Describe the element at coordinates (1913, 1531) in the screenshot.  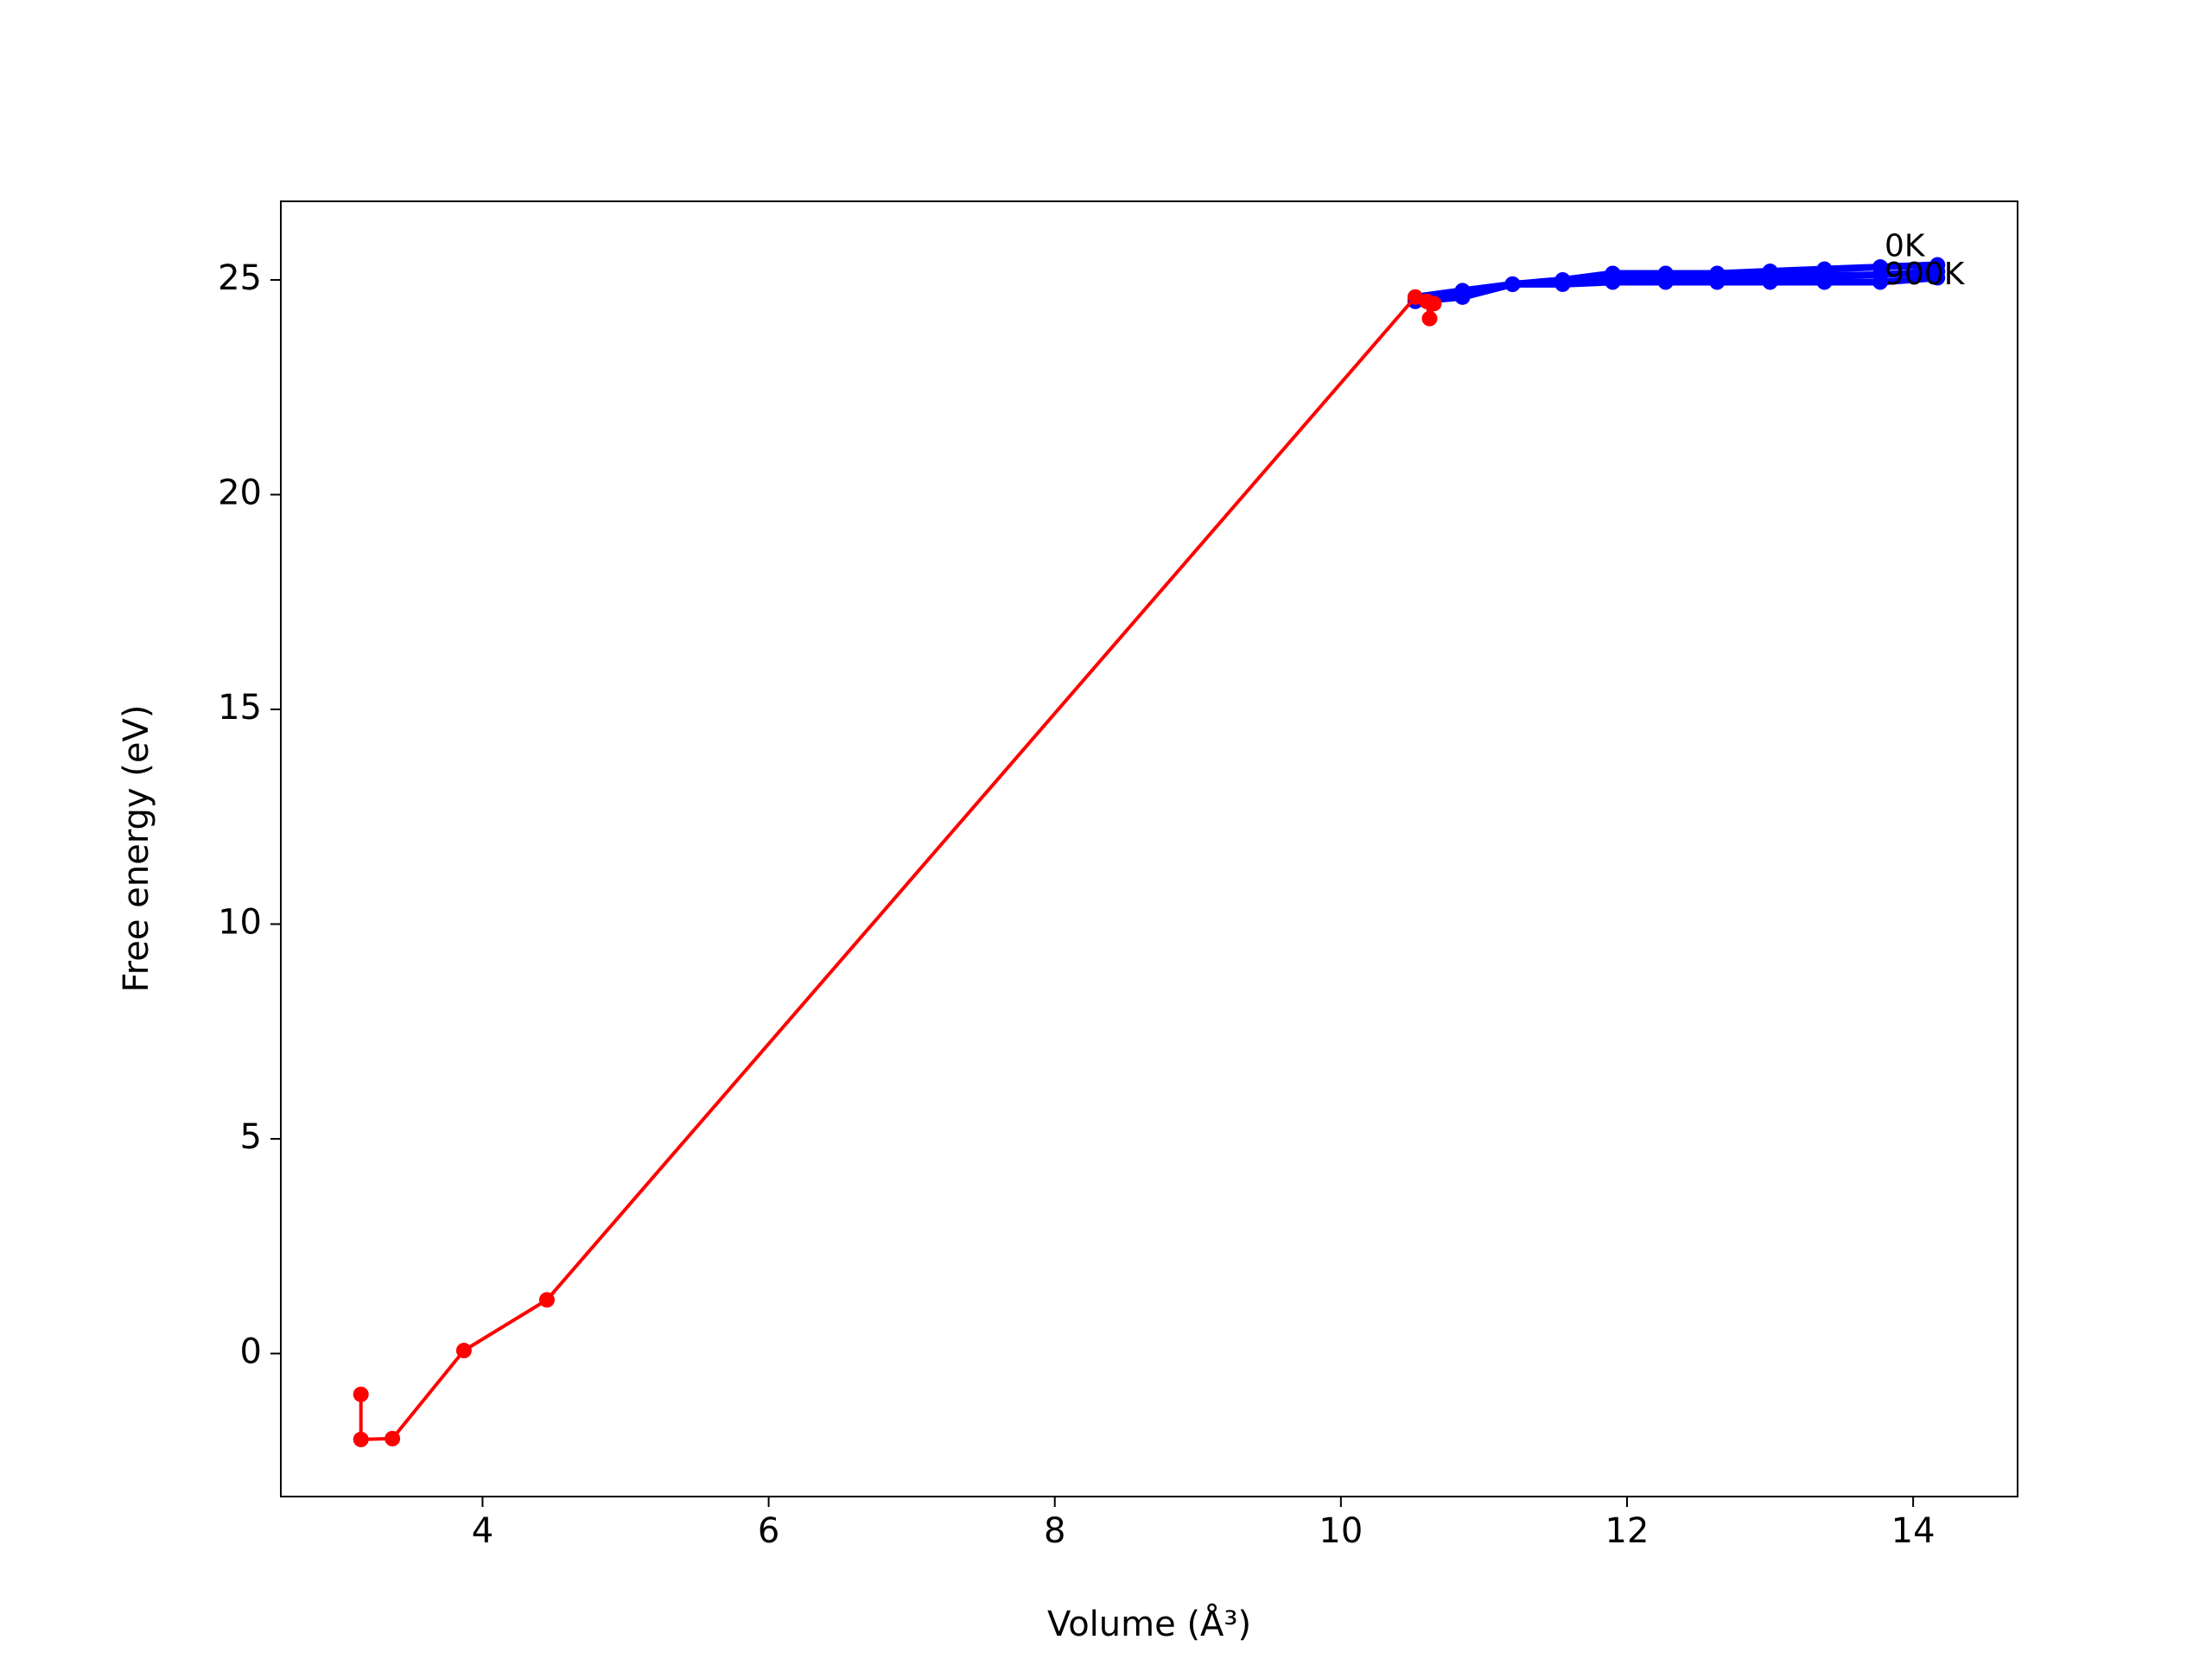
I see `x-tick-label: 14` at that location.